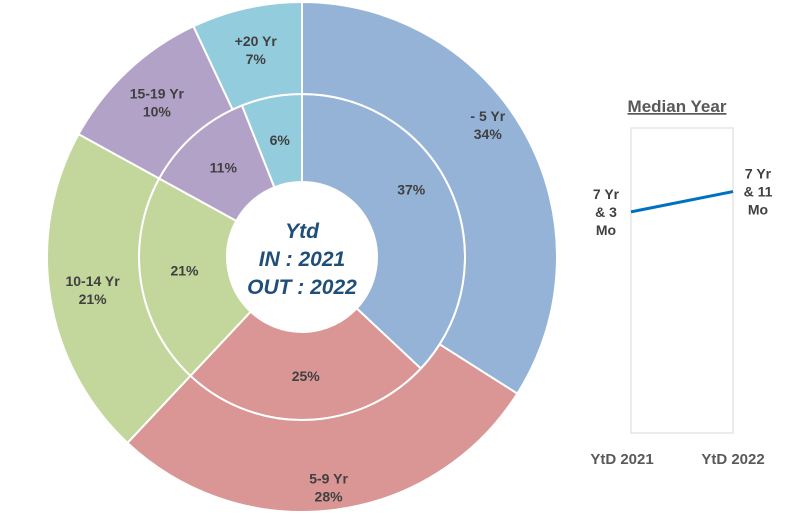  What do you see at coordinates (184, 271) in the screenshot?
I see `inner-slice-label-2: 21%` at bounding box center [184, 271].